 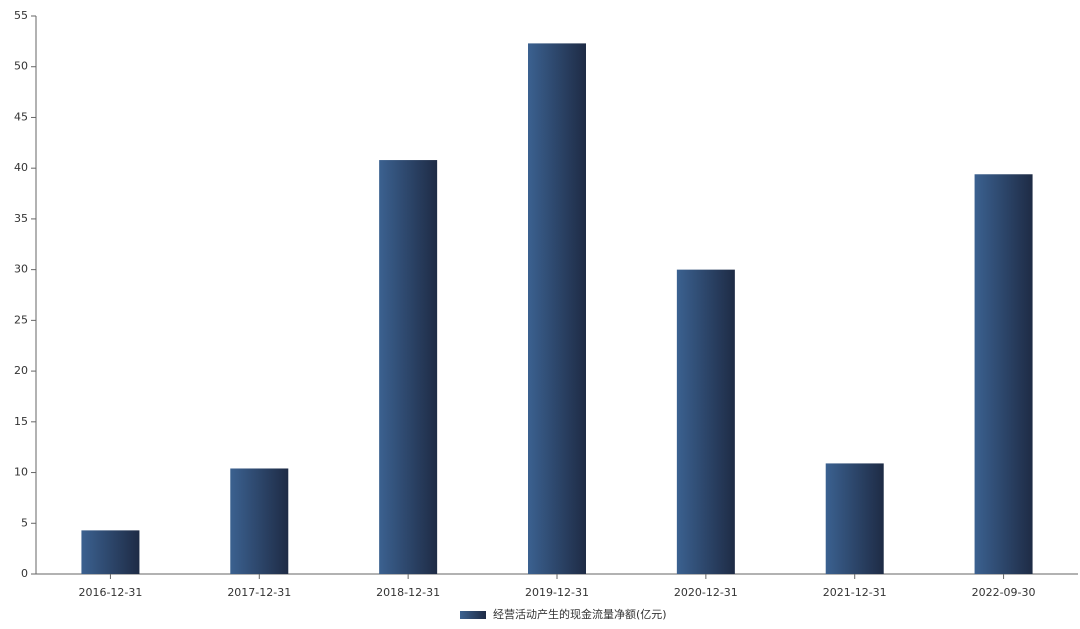 I want to click on y-tick-label: 15, so click(x=21, y=421).